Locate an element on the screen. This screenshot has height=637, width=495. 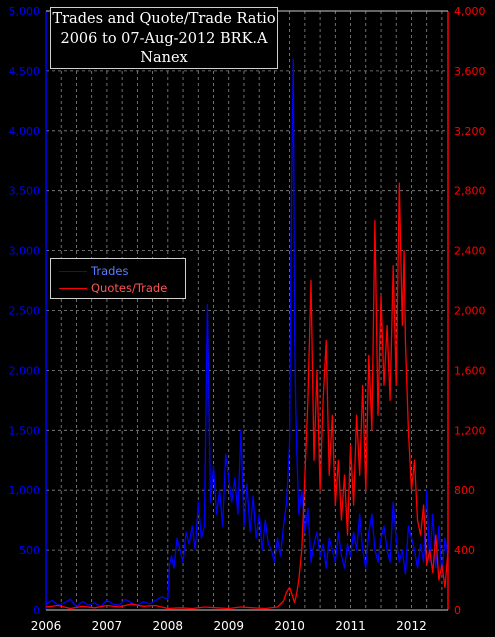
y-right-tick-label: 4,000 is located at coordinates (470, 11).